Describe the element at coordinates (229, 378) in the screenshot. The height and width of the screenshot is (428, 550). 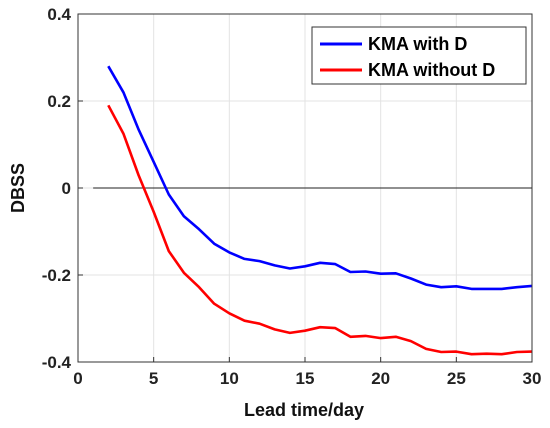
I see `x-tick-label: 10` at that location.